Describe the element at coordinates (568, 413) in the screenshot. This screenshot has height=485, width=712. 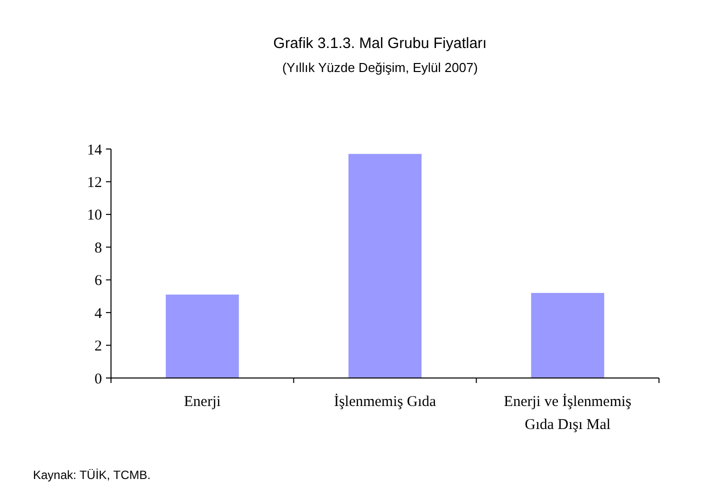
I see `x-tick-label: Enerji ve İşlenmemiş Gıda Dışı Mal` at that location.